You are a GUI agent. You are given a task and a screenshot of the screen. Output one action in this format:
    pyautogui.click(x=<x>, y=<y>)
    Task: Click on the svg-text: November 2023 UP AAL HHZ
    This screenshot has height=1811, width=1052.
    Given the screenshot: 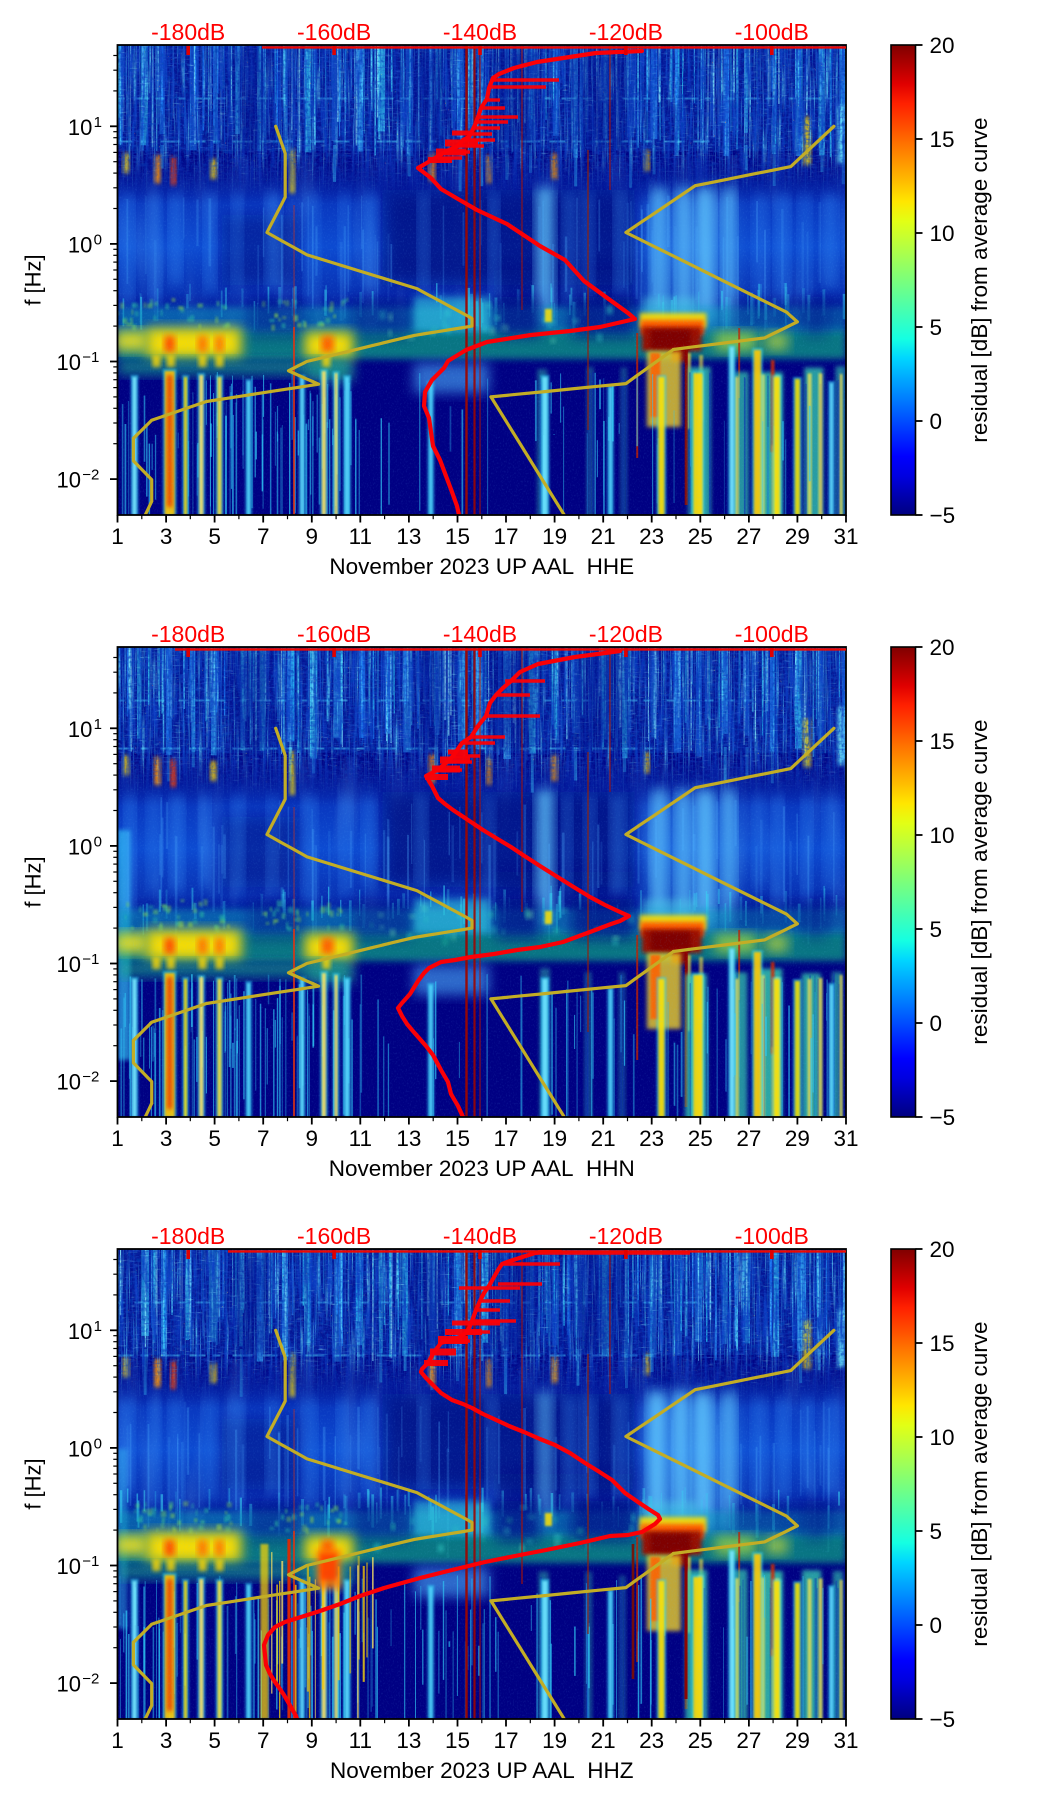 What is the action you would take?
    pyautogui.click(x=482, y=1770)
    